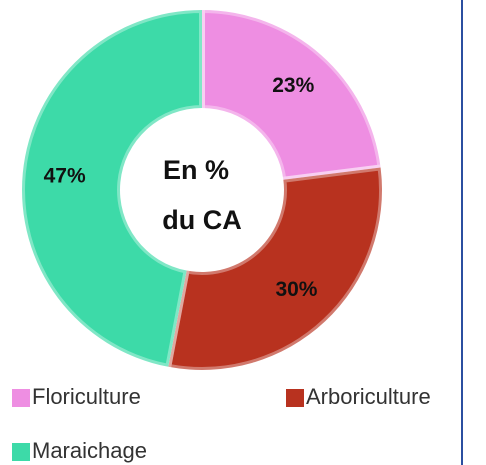 Image resolution: width=486 pixels, height=465 pixels. I want to click on legend-label: Arboriculture, so click(368, 396).